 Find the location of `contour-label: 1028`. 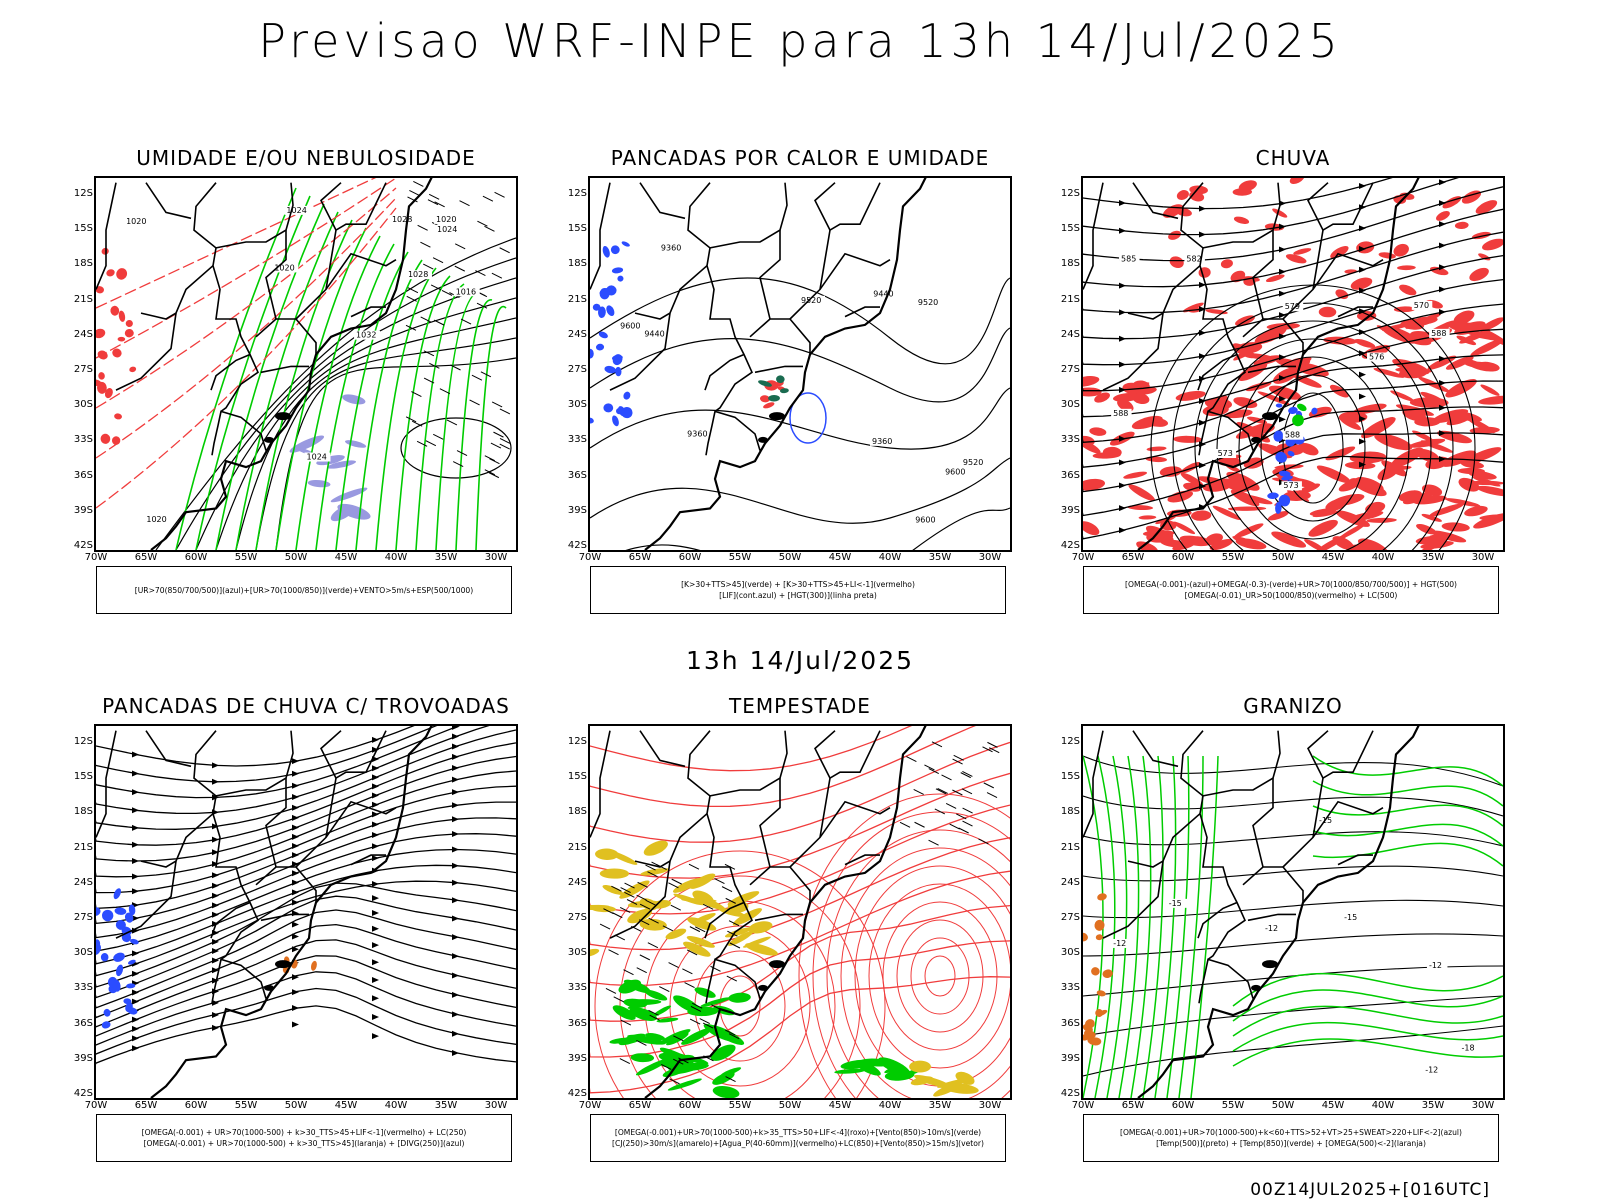

contour-label: 1028 is located at coordinates (402, 219).